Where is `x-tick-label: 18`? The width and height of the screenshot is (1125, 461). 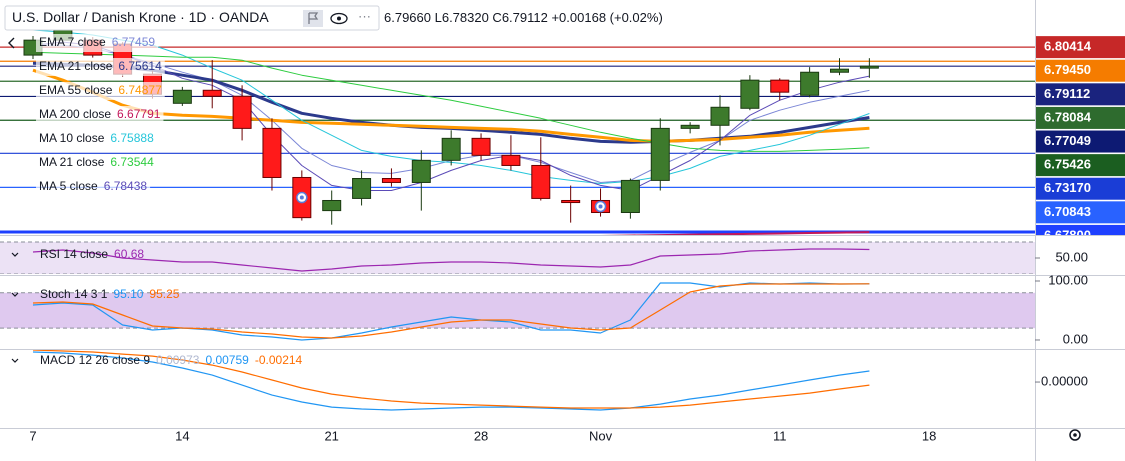
x-tick-label: 18 is located at coordinates (929, 435).